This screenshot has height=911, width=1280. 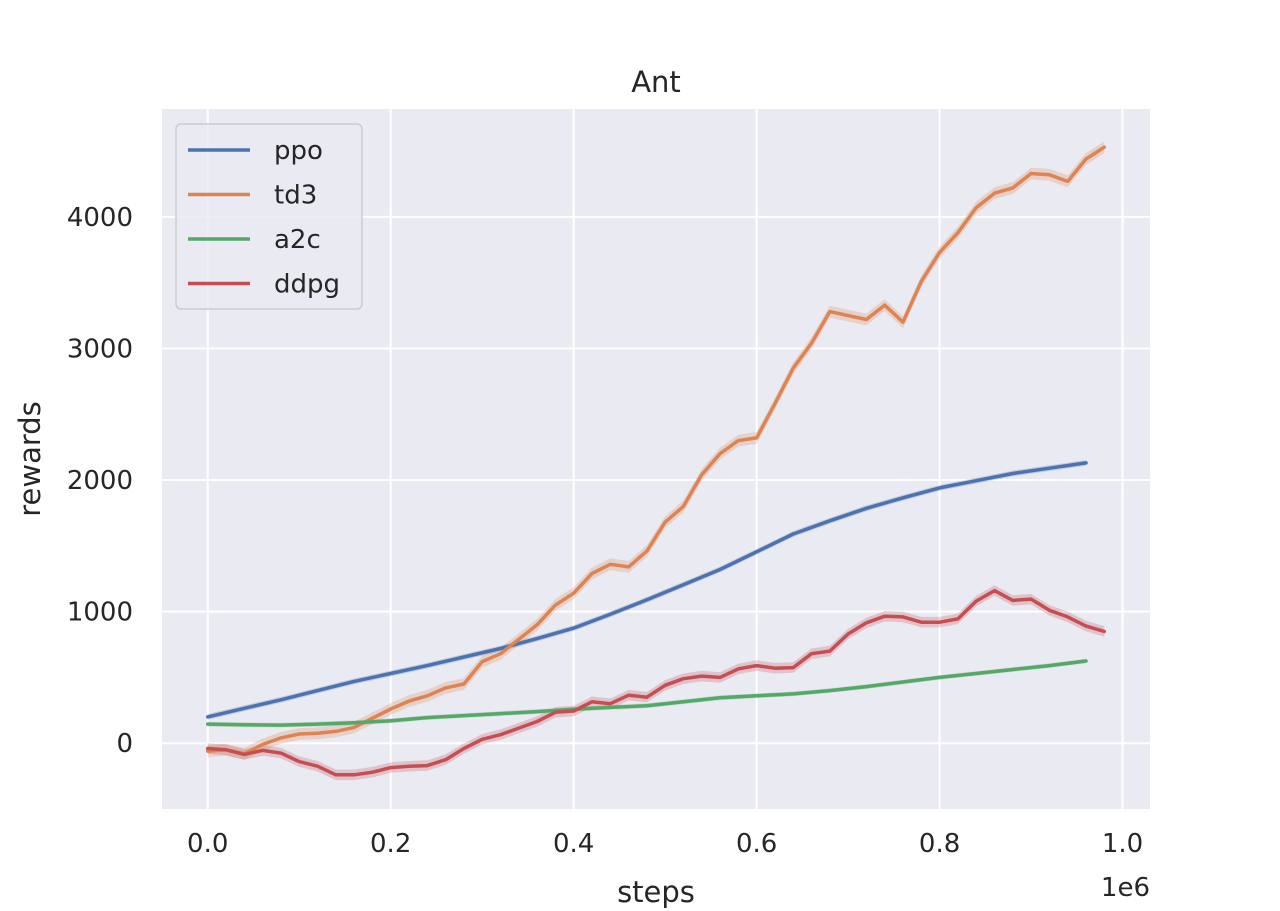 I want to click on x-tick-label: 0.8, so click(x=939, y=844).